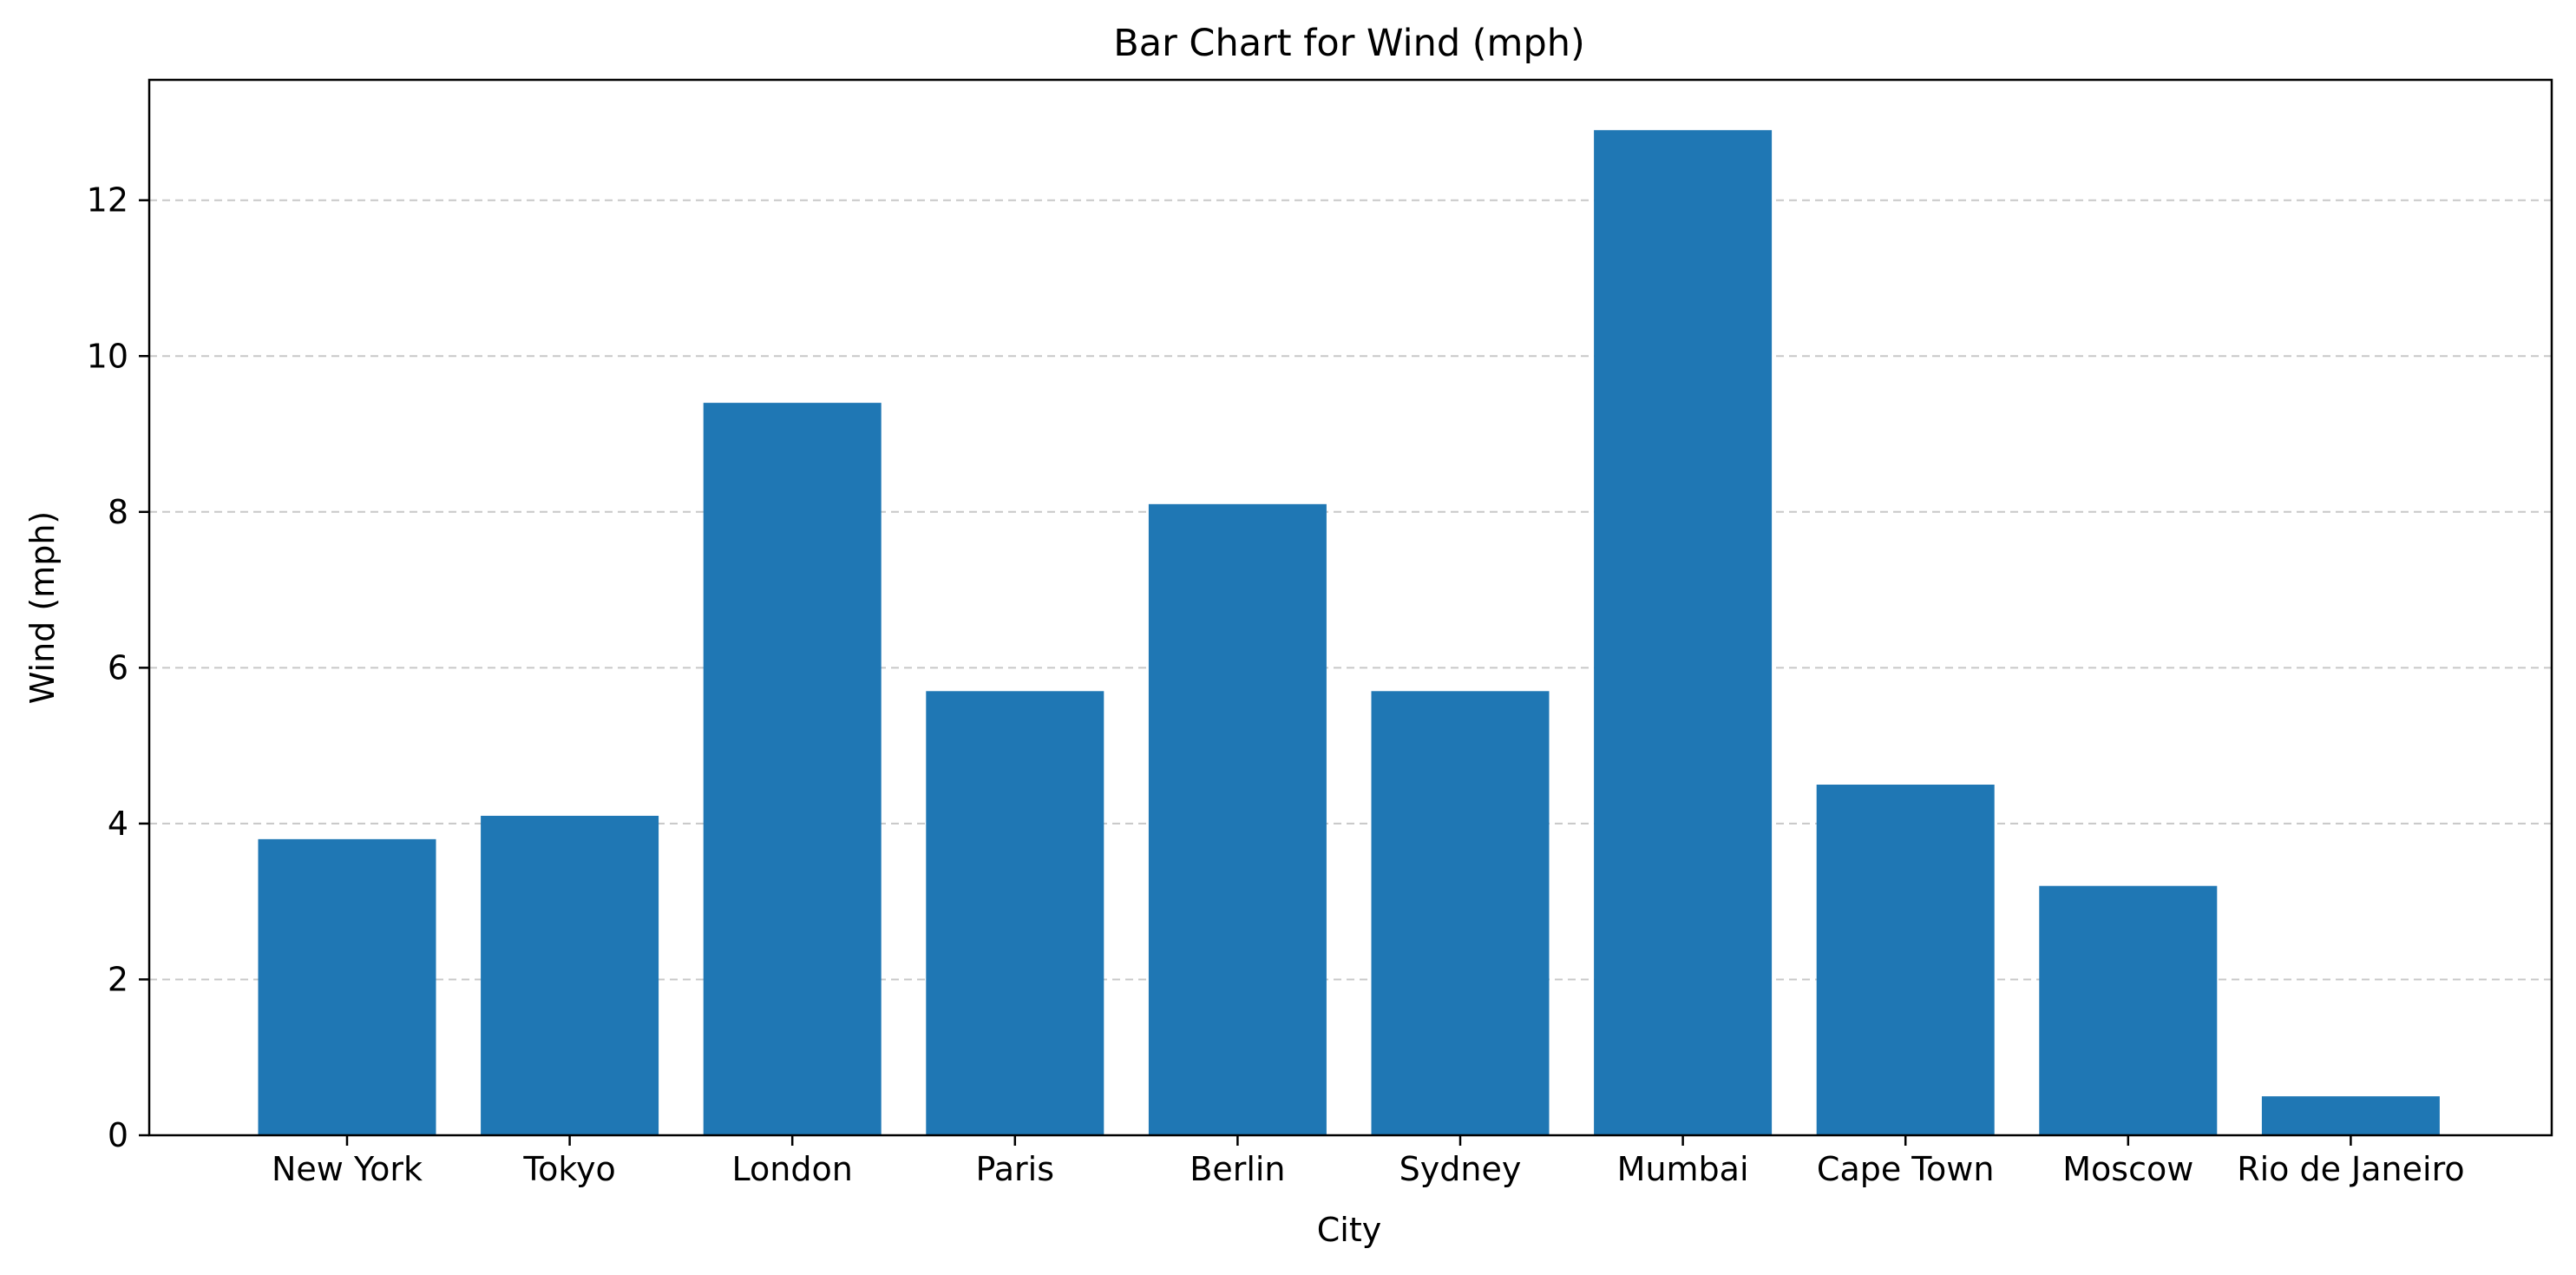 This screenshot has width=2576, height=1275. I want to click on y-tick-label: 6, so click(118, 667).